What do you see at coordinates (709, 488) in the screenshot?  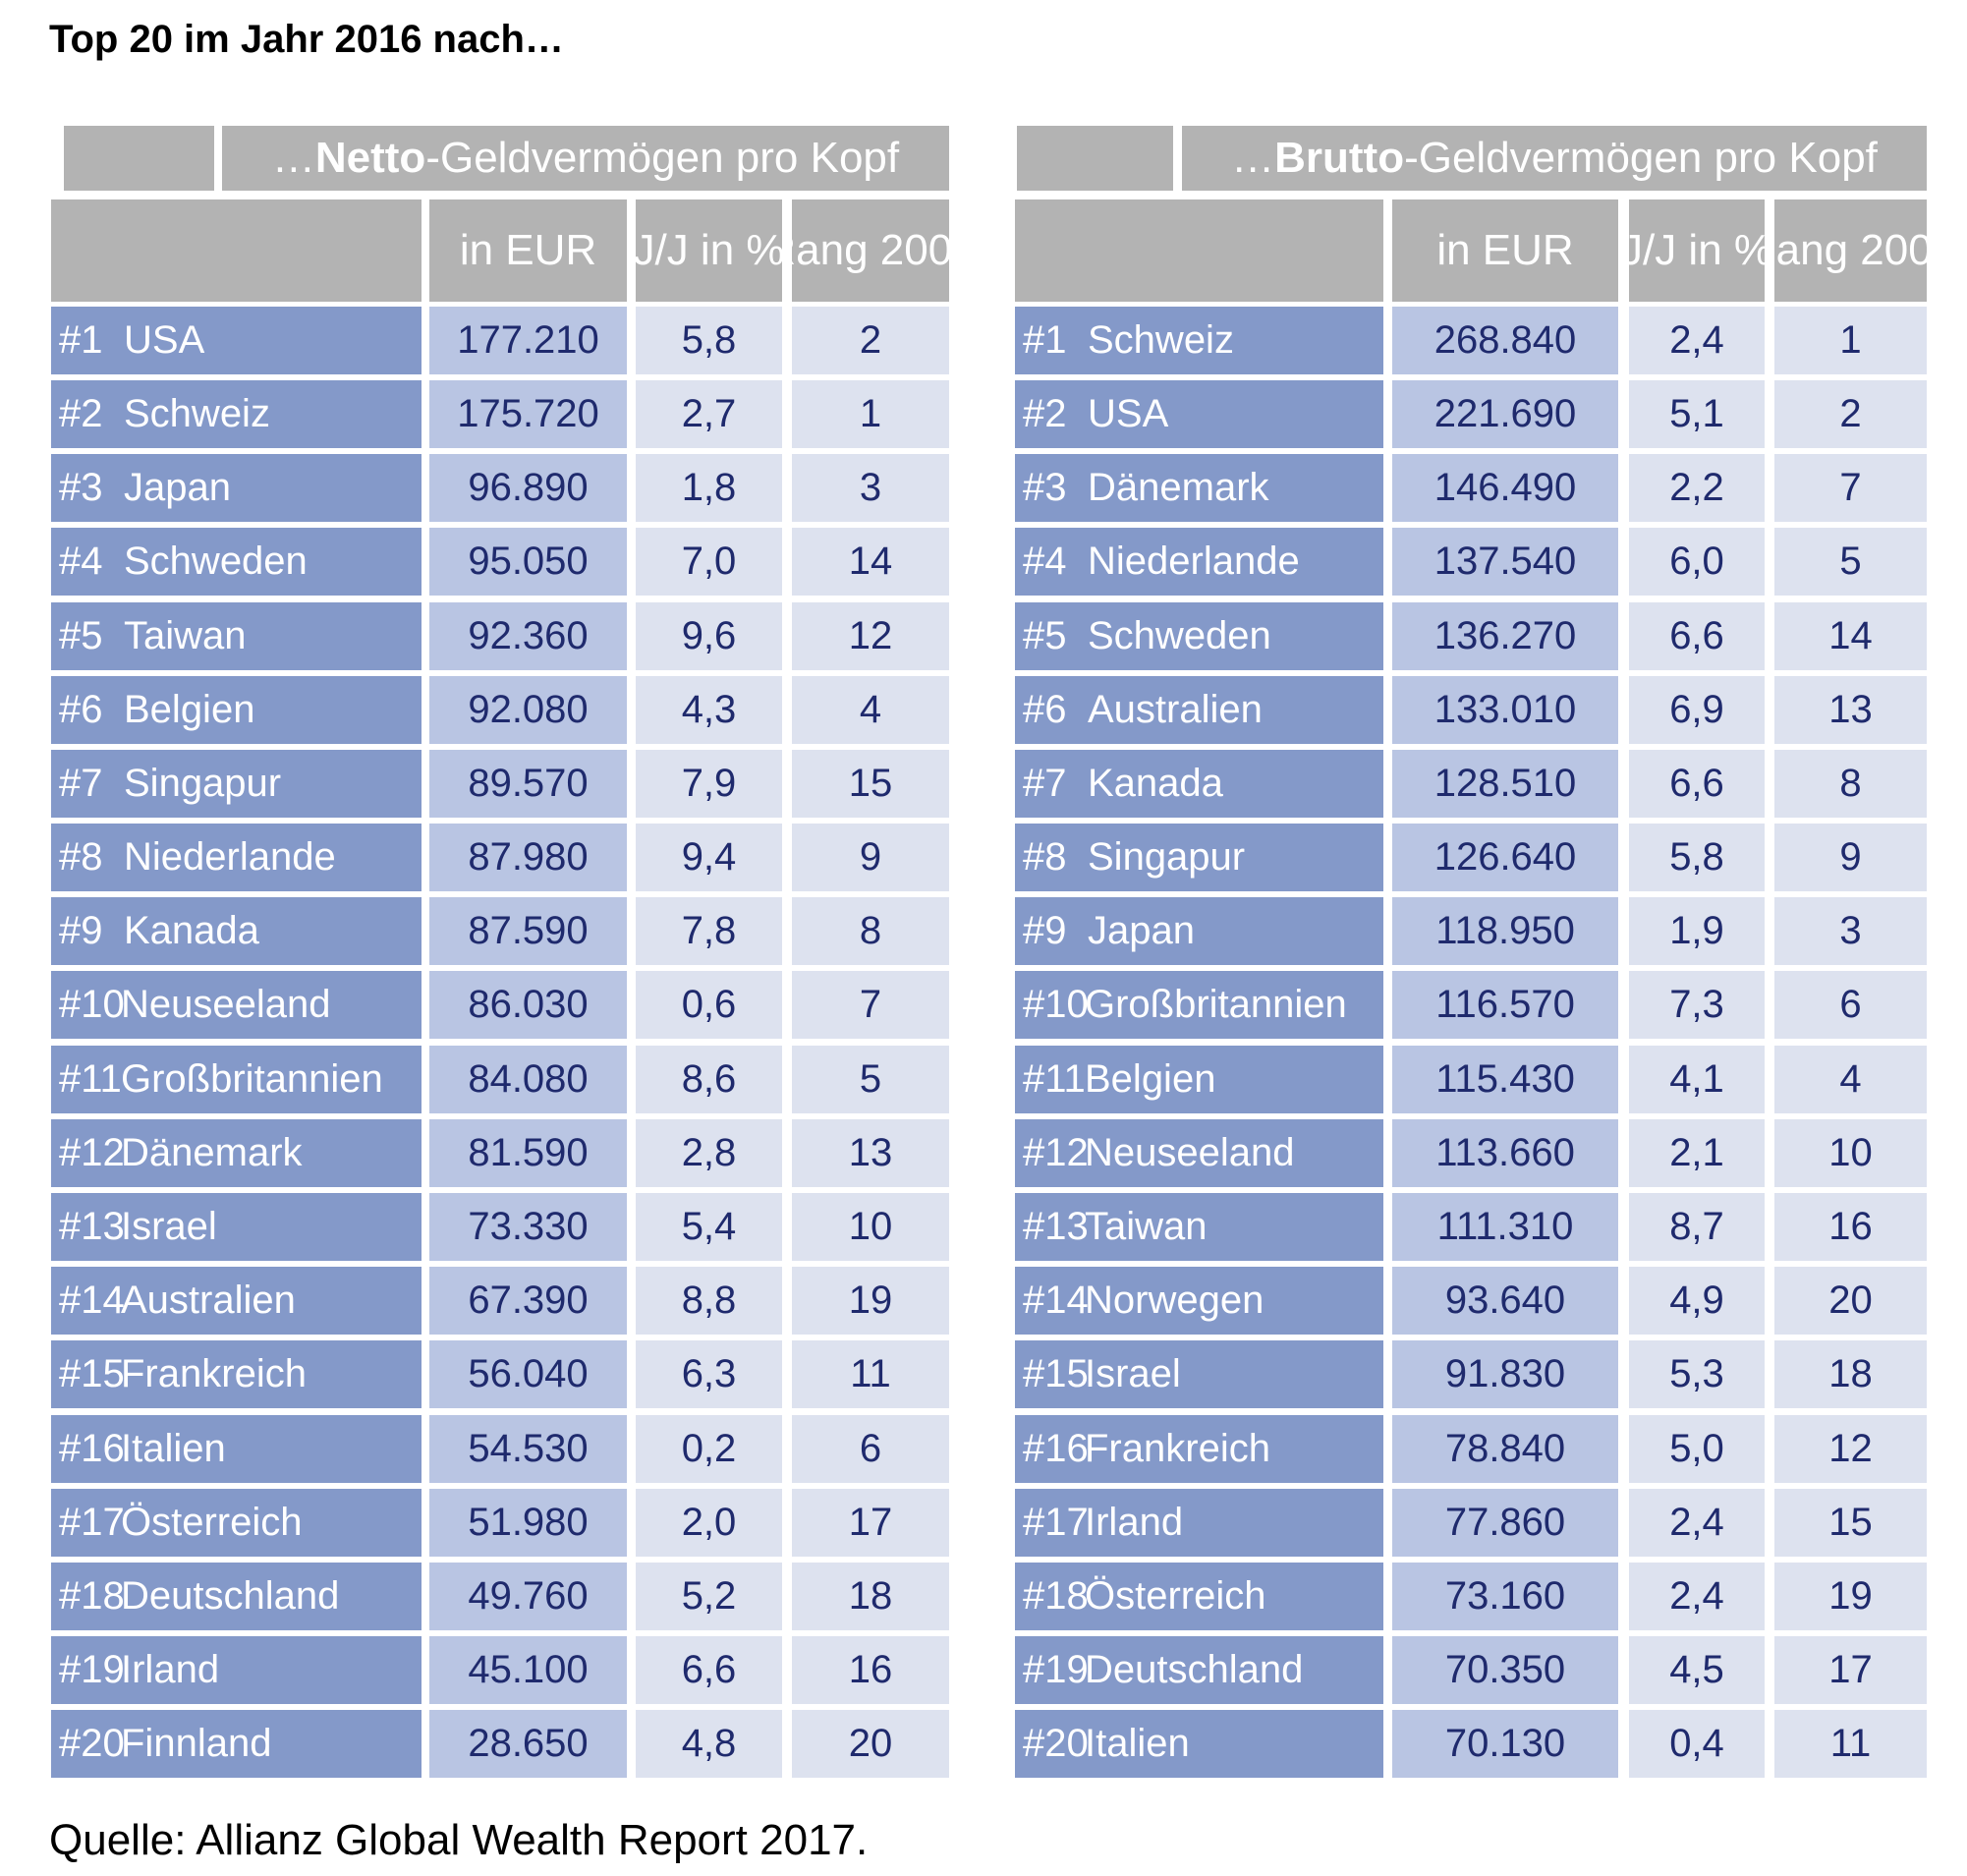 I see `yoy-percent-cell: 1,8` at bounding box center [709, 488].